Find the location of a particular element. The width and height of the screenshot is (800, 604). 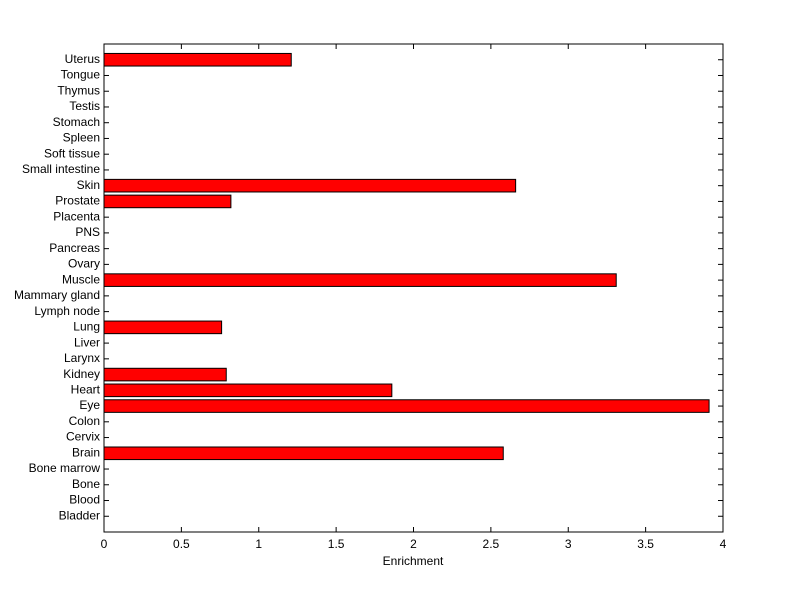

x-axis-label: Enrichment is located at coordinates (413, 561).